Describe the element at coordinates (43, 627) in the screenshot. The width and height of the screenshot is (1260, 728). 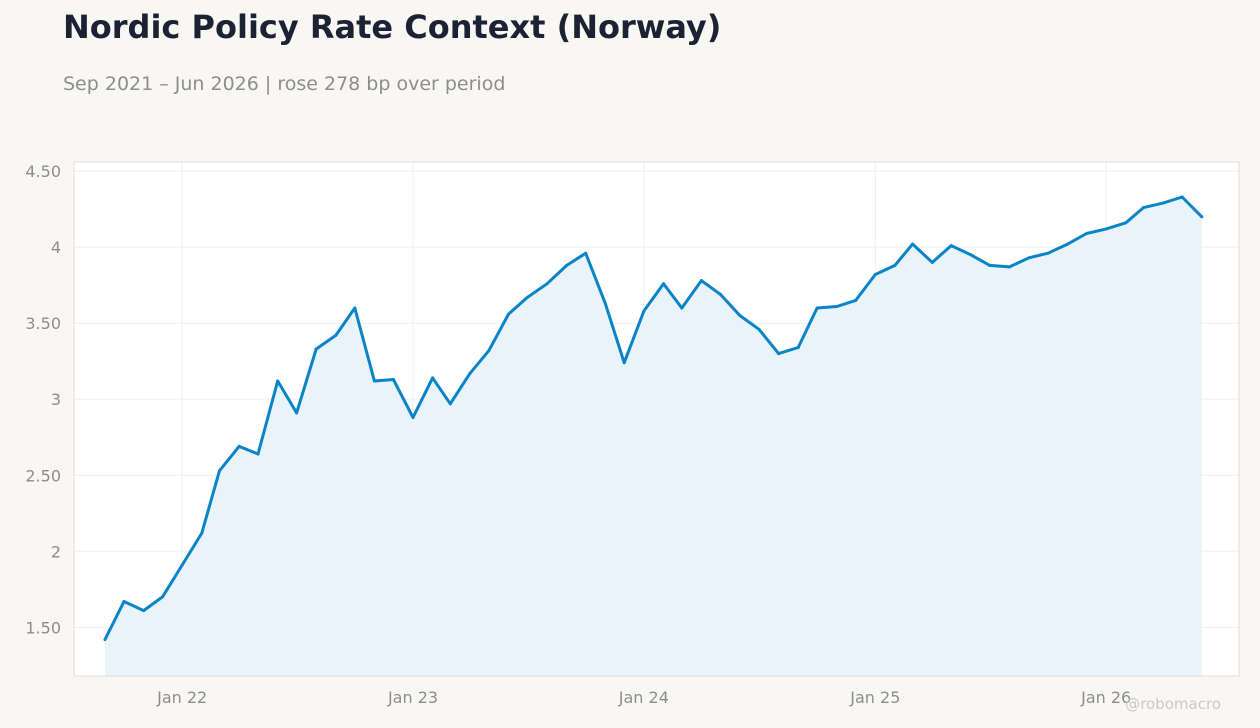
I see `y-tick-label: 1.50` at that location.